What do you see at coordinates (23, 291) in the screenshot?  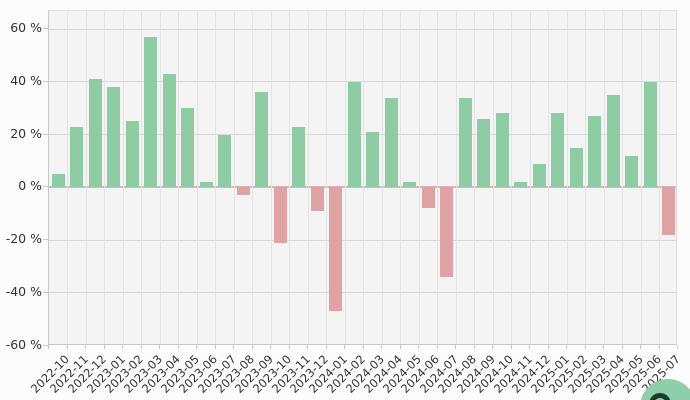 I see `y-tick-label: -40 %` at bounding box center [23, 291].